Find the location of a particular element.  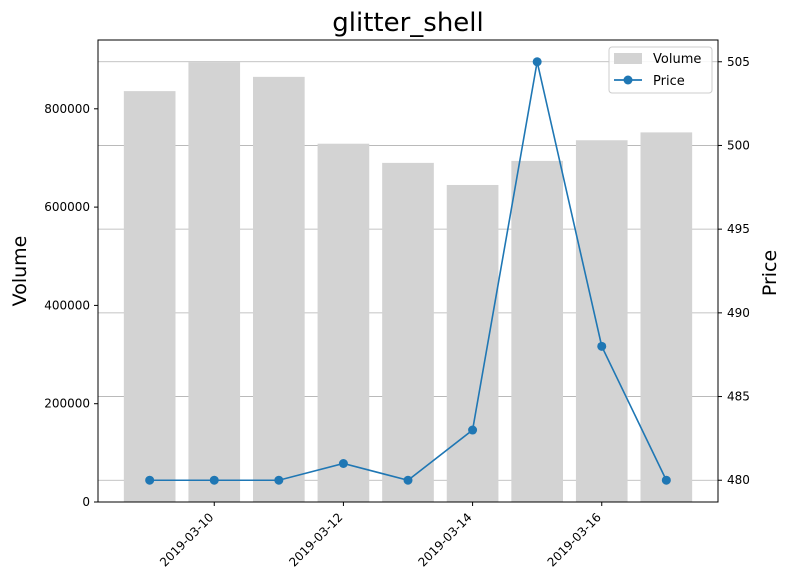

y-left-tick-label: 0 is located at coordinates (86, 502).